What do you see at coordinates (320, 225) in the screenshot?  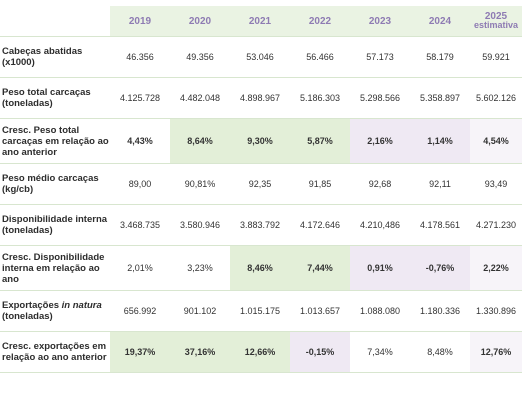 I see `table-cell: 4.172.646` at bounding box center [320, 225].